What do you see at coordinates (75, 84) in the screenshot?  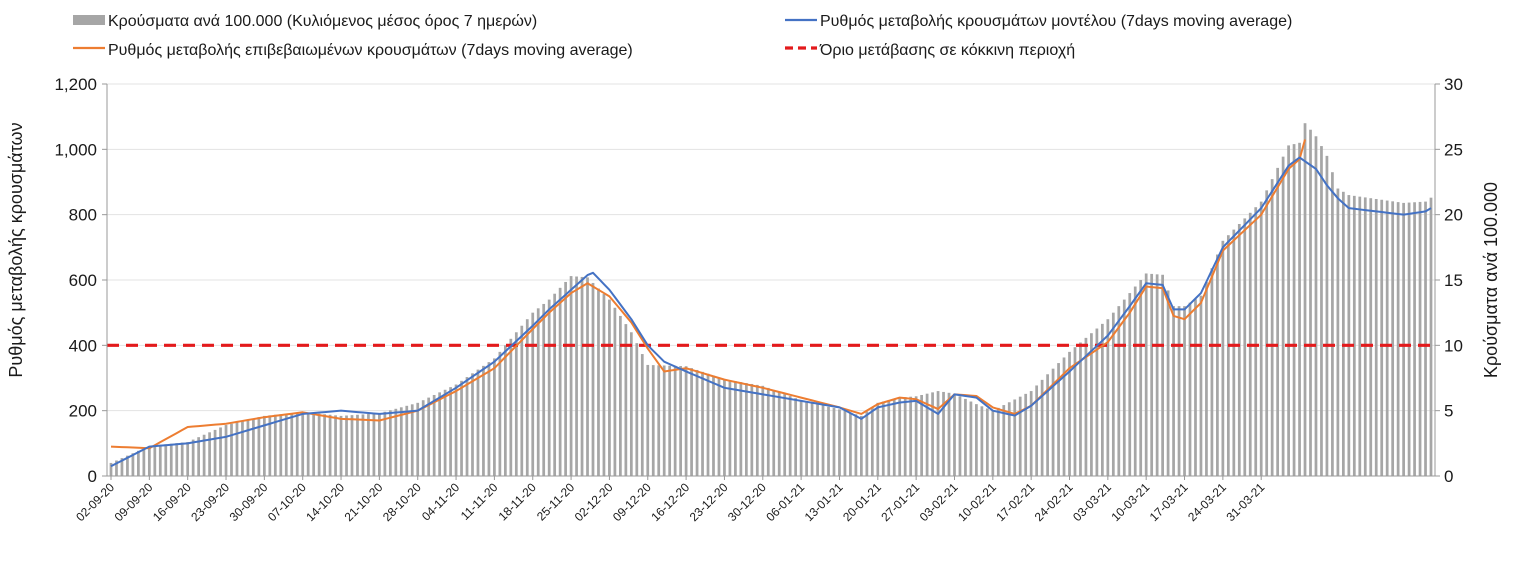 I see `y-left-tick-label: 1,200` at bounding box center [75, 84].